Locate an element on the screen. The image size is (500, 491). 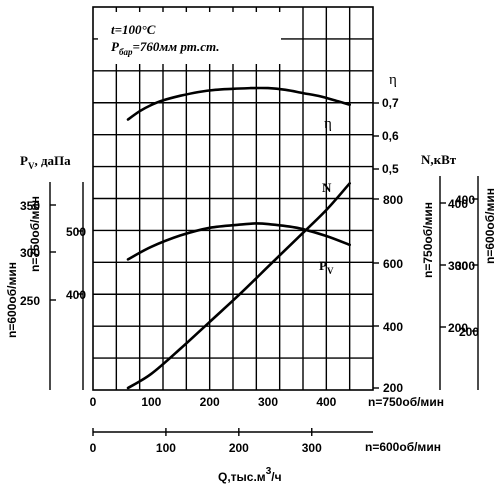
power-inner-tick: 400 is located at coordinates (393, 327).